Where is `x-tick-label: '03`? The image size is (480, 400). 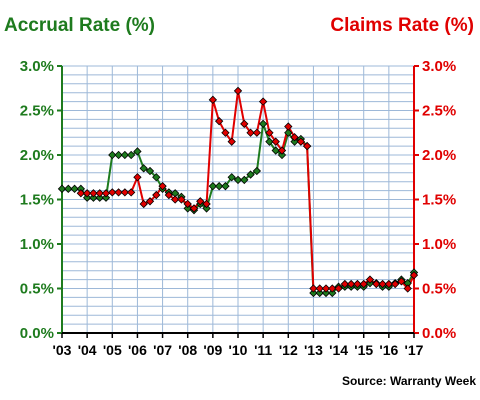
x-tick-label: '03 is located at coordinates (62, 350).